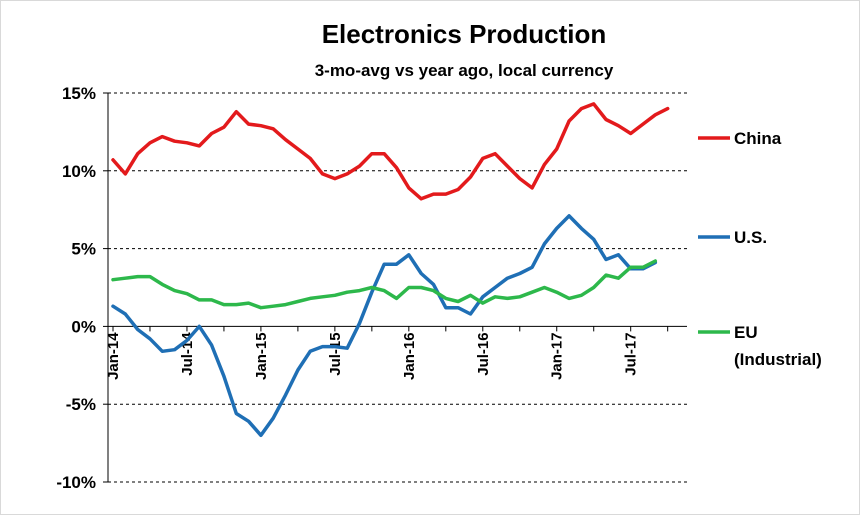 The height and width of the screenshot is (515, 860). Describe the element at coordinates (760, 249) in the screenshot. I see `legend: China U.S. EU (Industrial)` at that location.